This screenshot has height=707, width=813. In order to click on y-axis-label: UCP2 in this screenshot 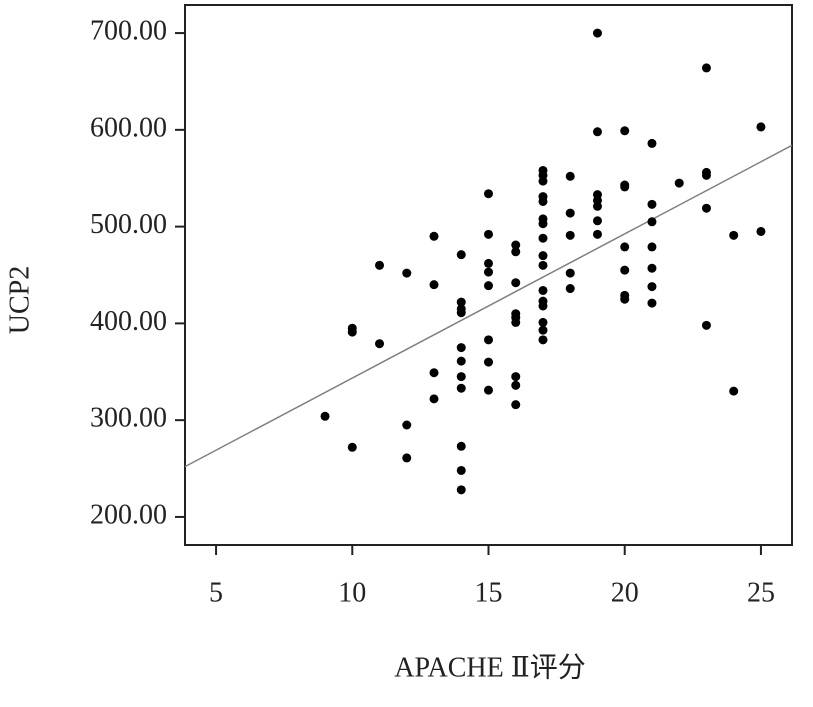, I will do `click(19, 300)`.